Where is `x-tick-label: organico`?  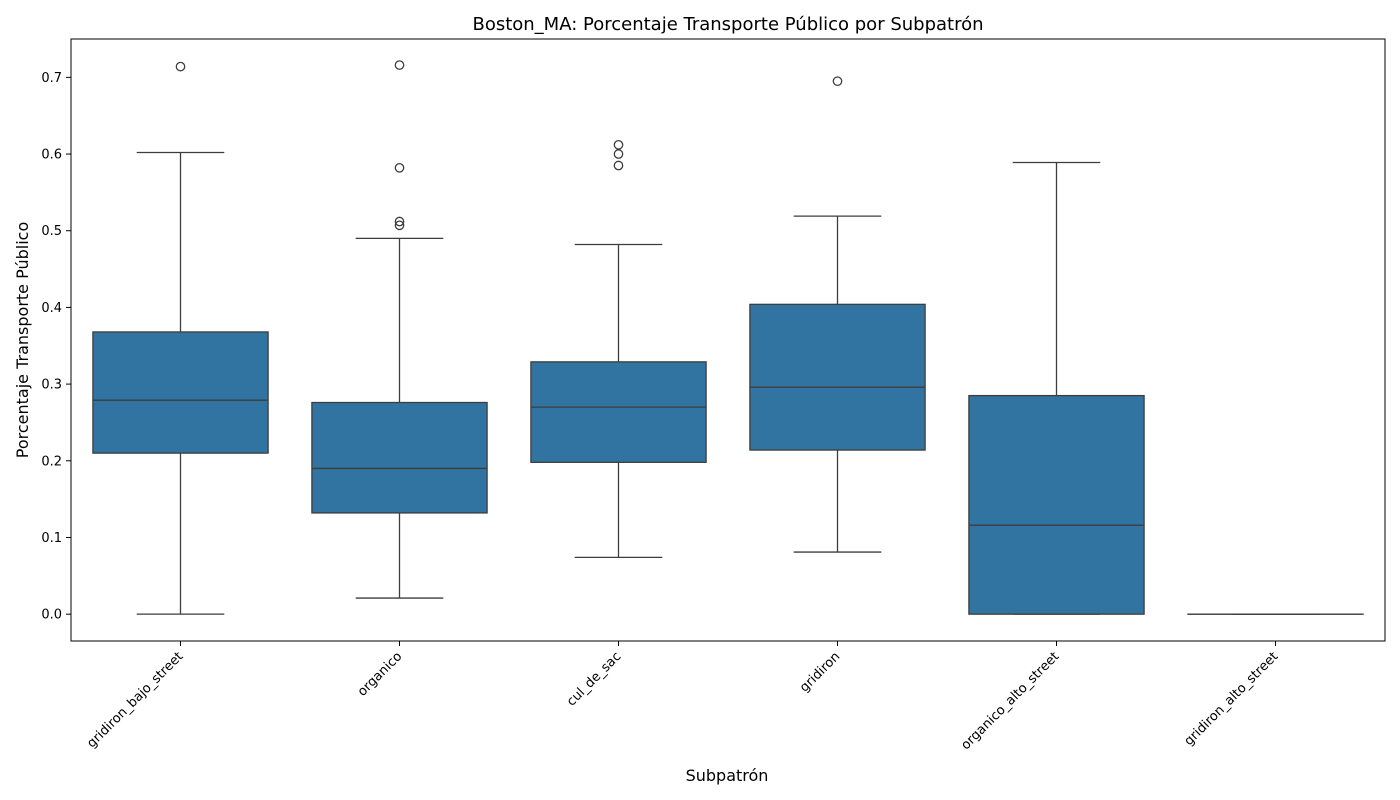
x-tick-label: organico is located at coordinates (380, 674).